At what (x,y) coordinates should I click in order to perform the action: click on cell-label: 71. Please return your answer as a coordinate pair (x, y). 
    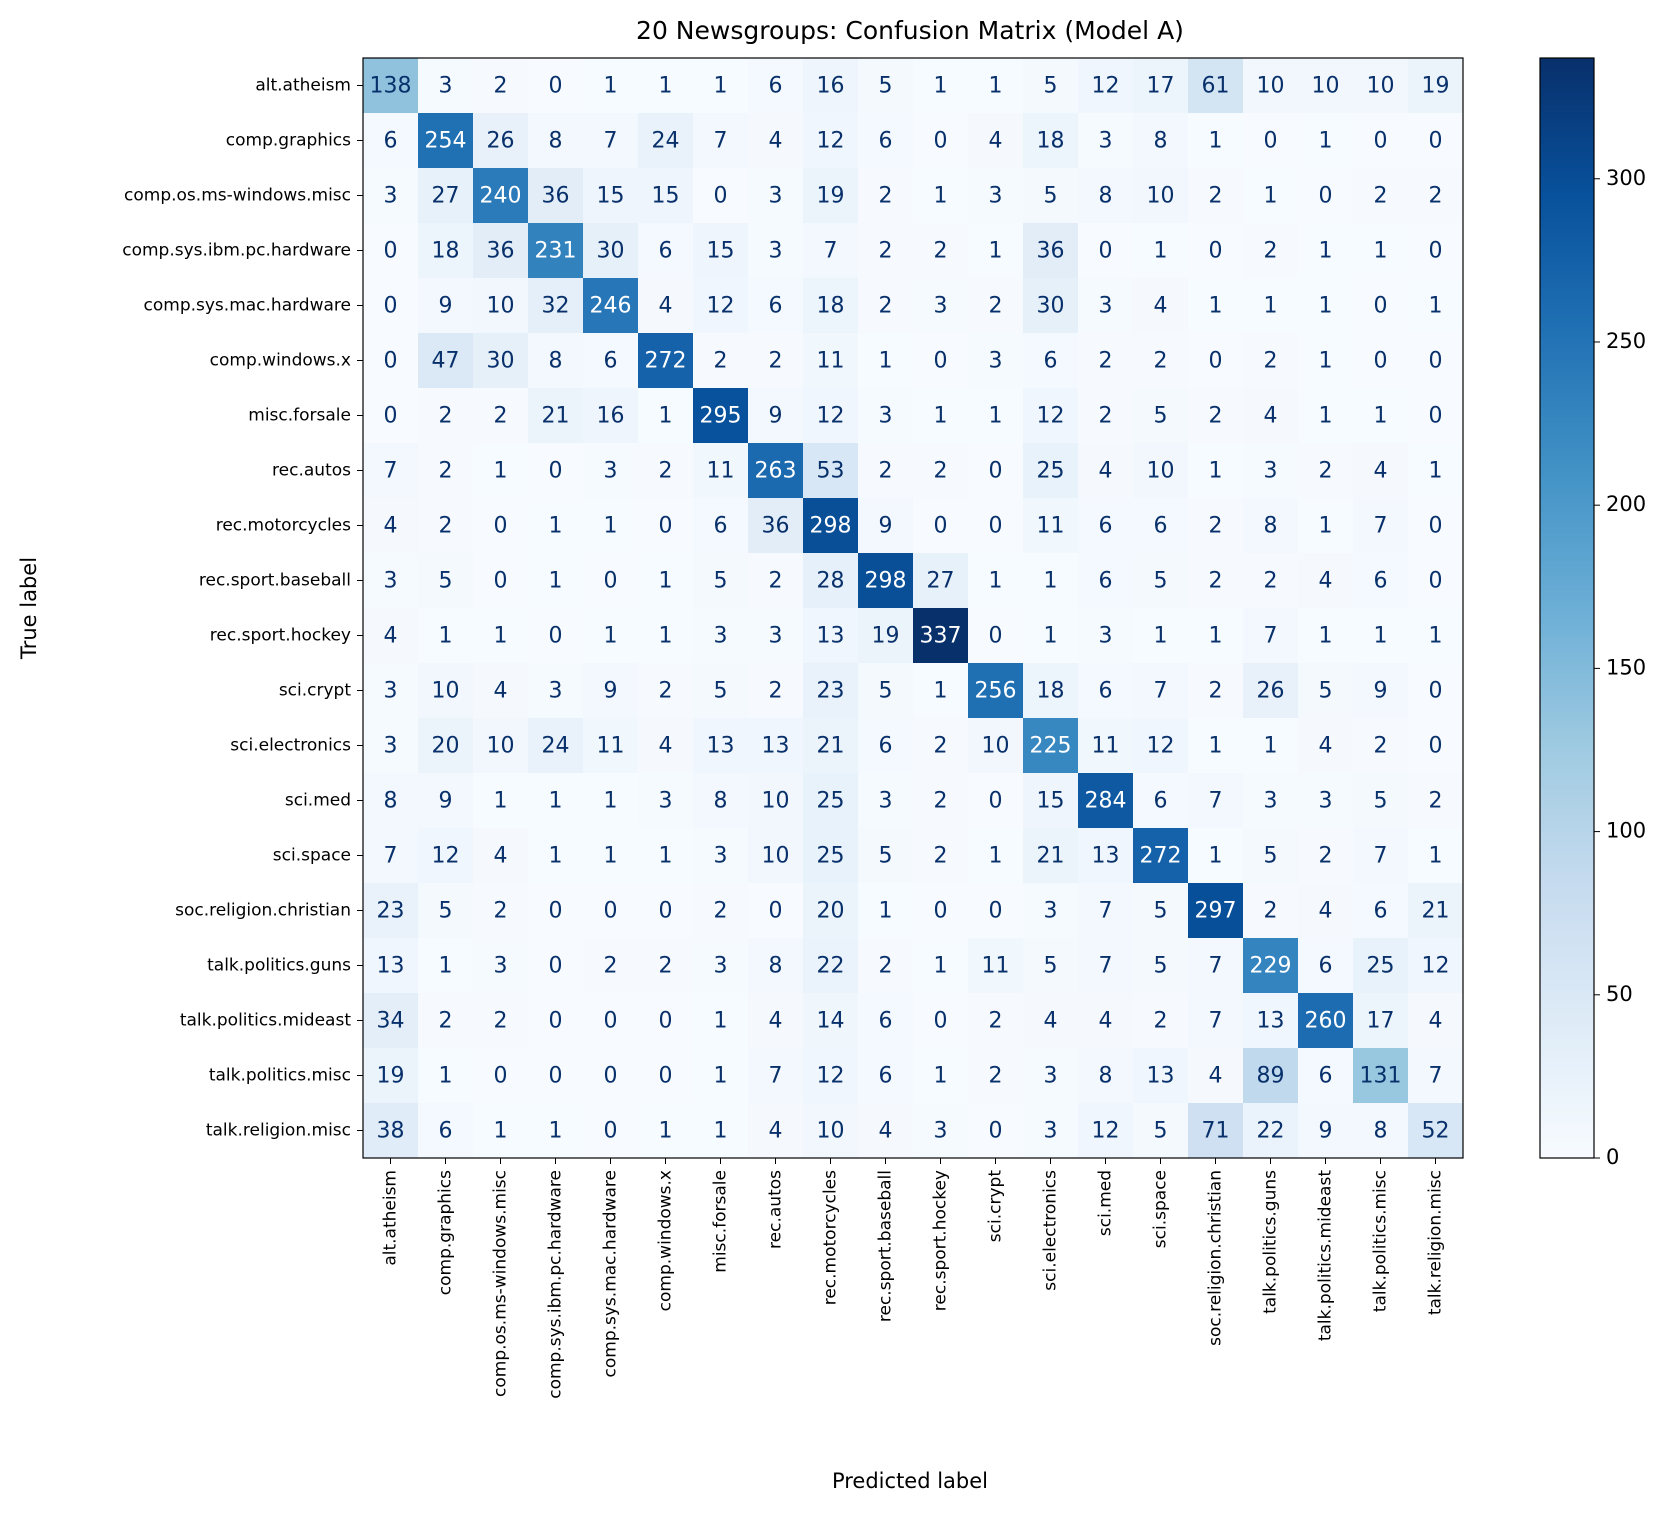
    Looking at the image, I should click on (1216, 1131).